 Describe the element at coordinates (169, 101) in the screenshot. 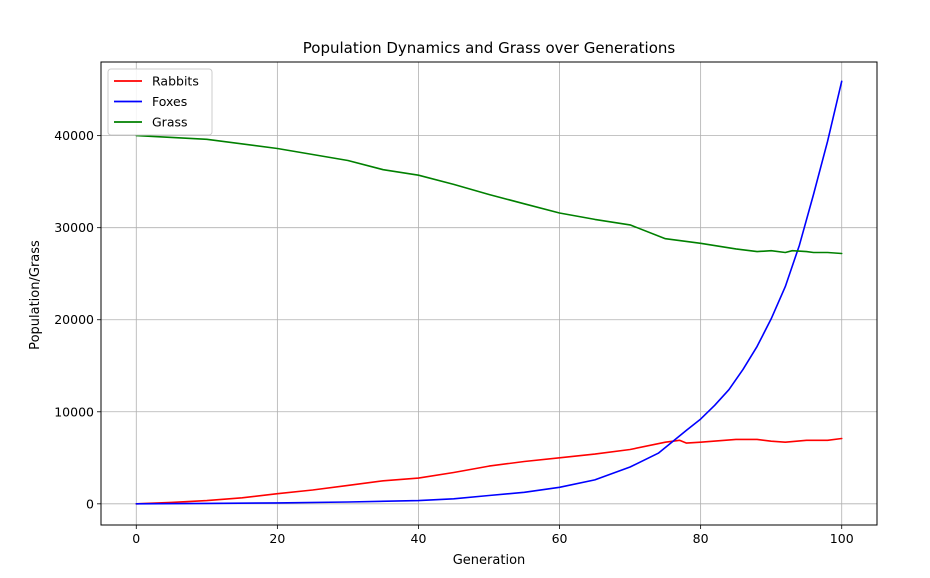

I see `legend-label-foxes: Foxes` at that location.